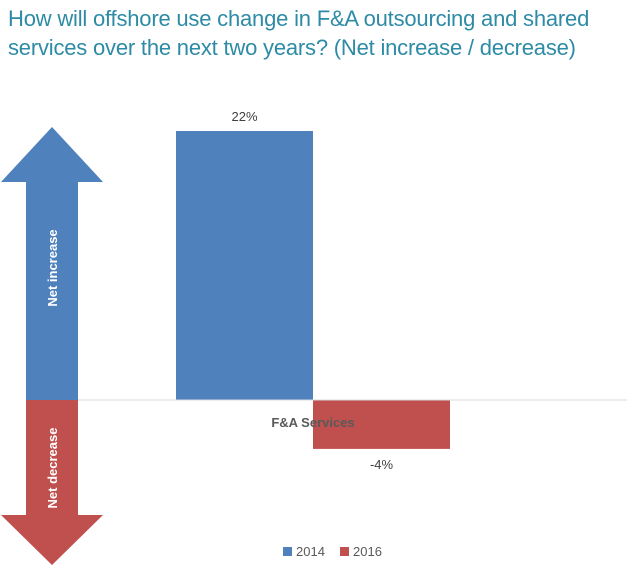 Image resolution: width=627 pixels, height=569 pixels. Describe the element at coordinates (344, 551) in the screenshot. I see `legend-swatch-2016` at that location.